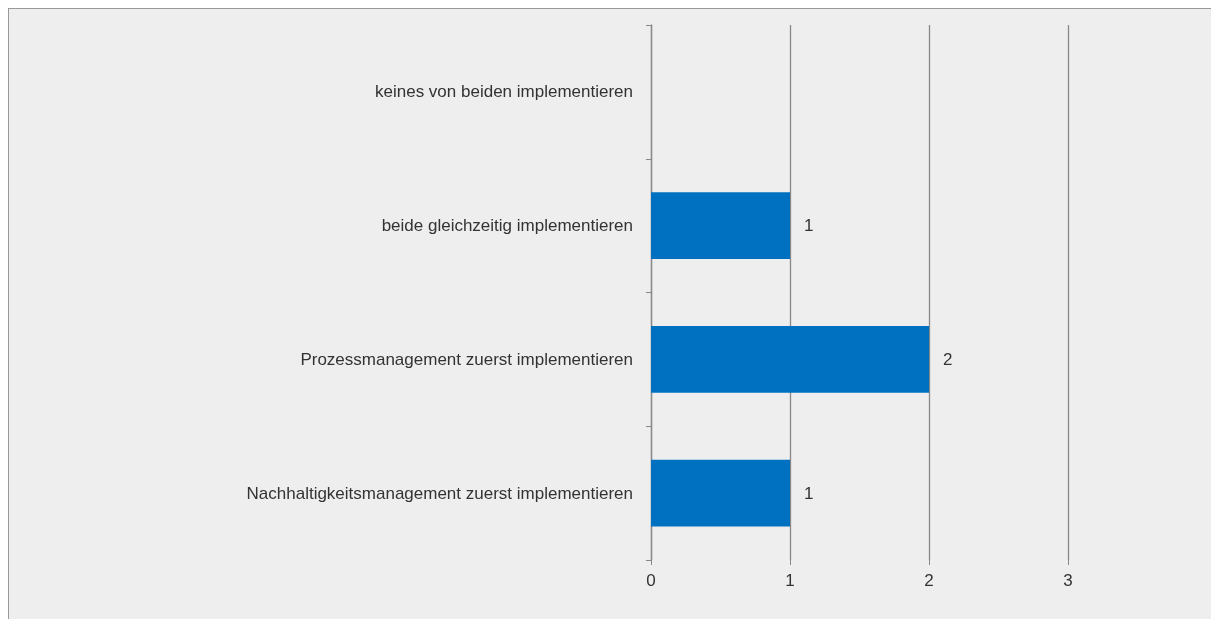 The width and height of the screenshot is (1213, 619). Describe the element at coordinates (929, 580) in the screenshot. I see `x-tick-label: 2` at that location.